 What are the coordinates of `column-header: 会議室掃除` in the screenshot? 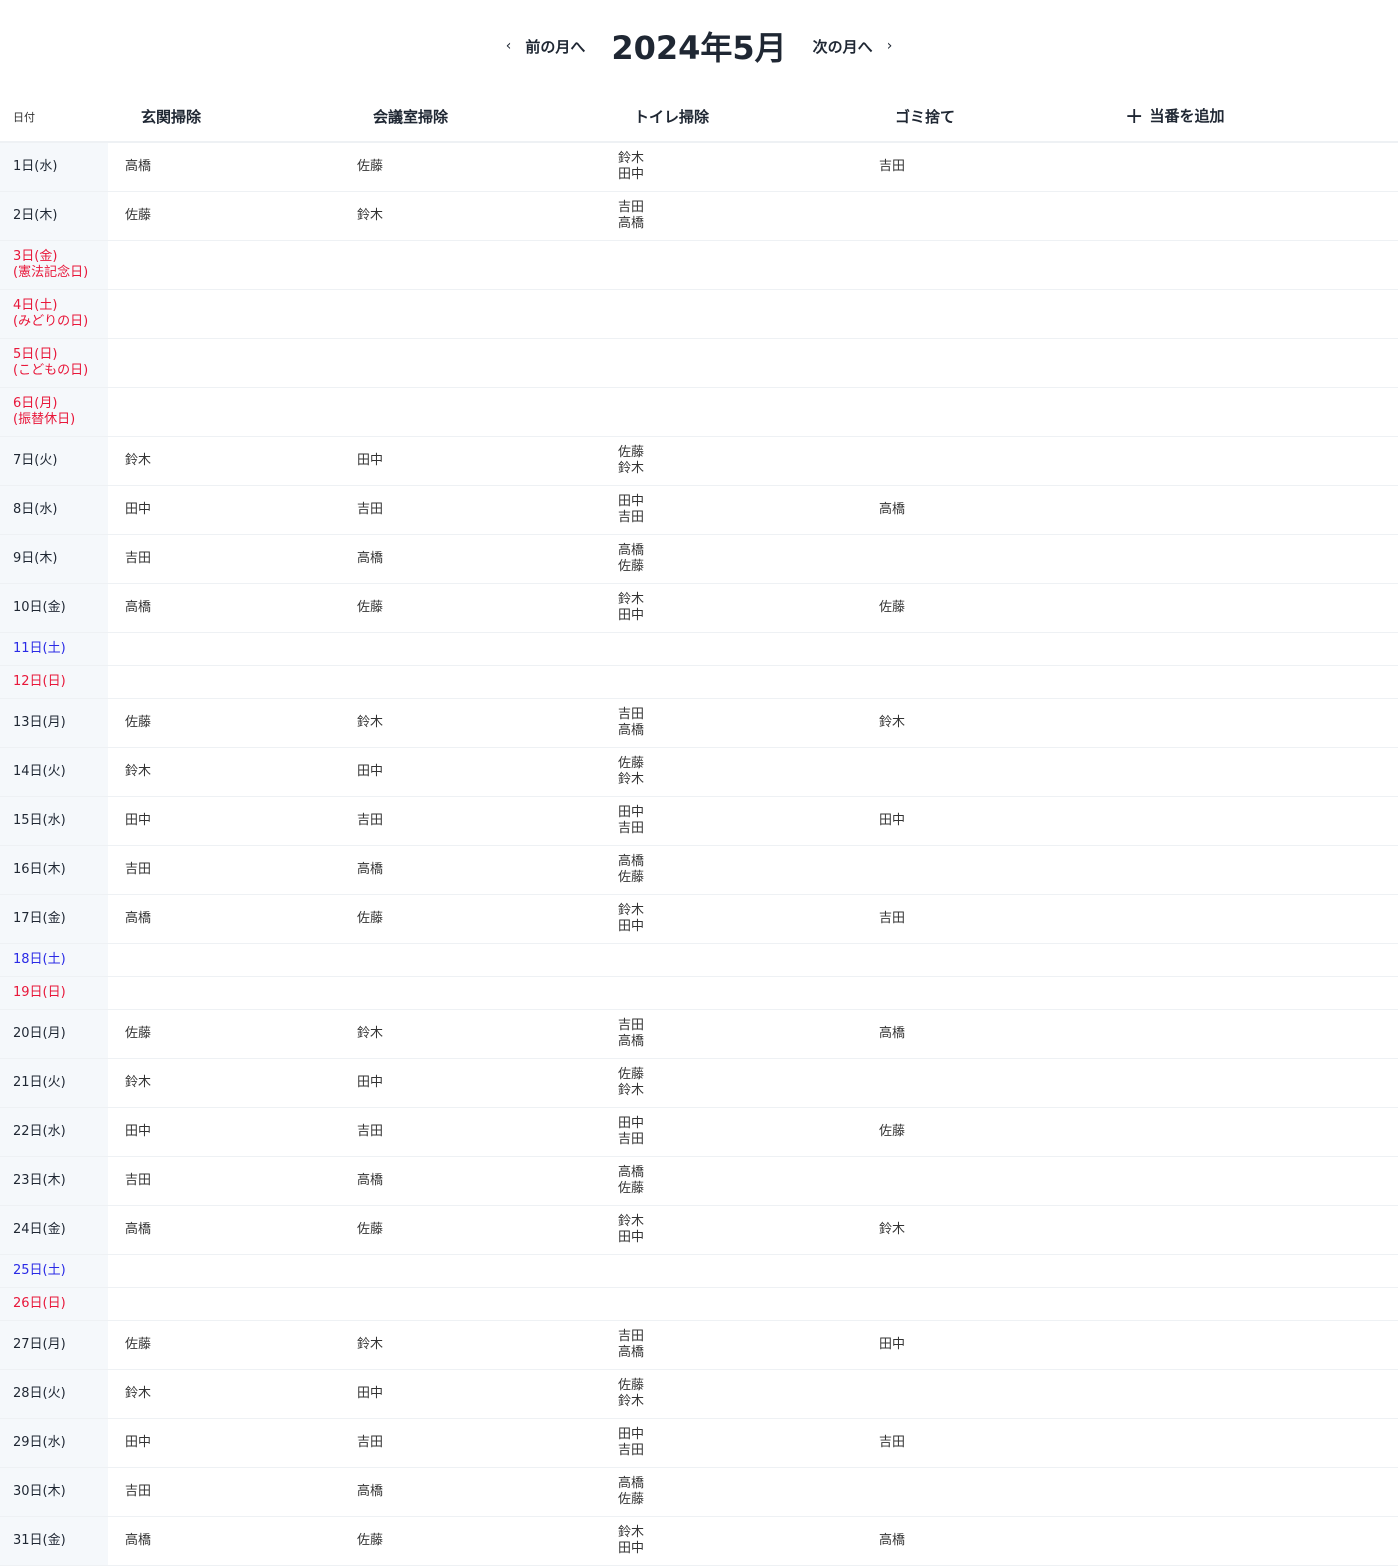 It's located at (470, 117).